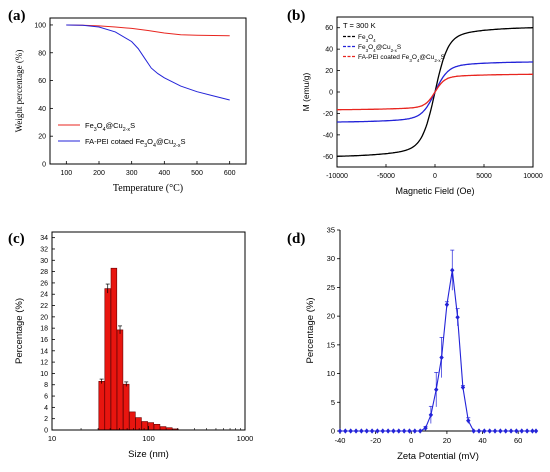 This screenshot has height=472, width=550. Describe the element at coordinates (44, 329) in the screenshot. I see `y-tick-label-c: 18` at that location.